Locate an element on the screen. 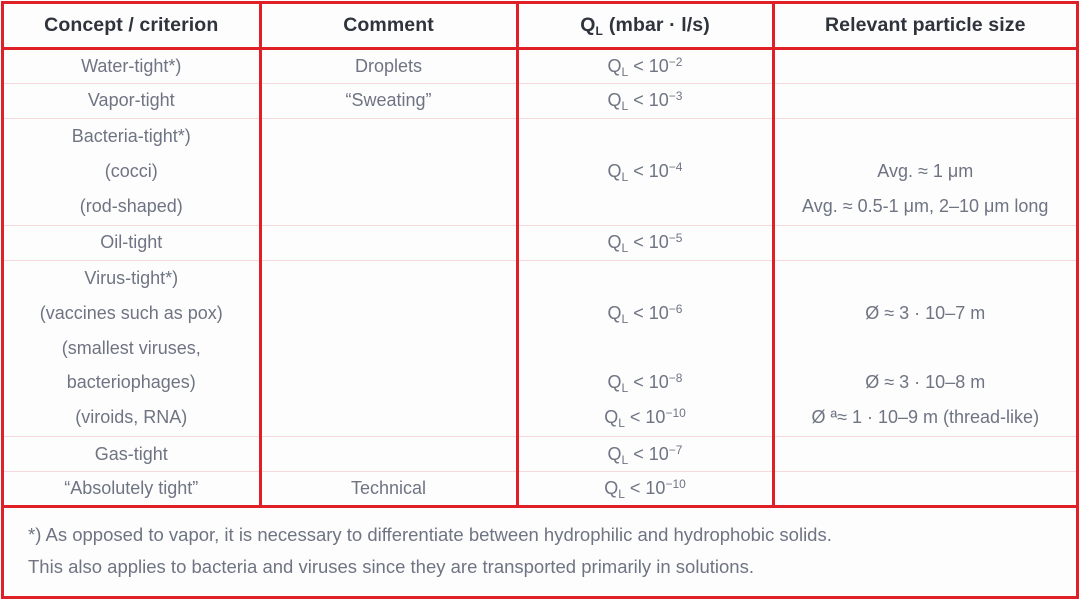 The width and height of the screenshot is (1080, 602). cell-concept: “Absolutely tight” is located at coordinates (133, 489).